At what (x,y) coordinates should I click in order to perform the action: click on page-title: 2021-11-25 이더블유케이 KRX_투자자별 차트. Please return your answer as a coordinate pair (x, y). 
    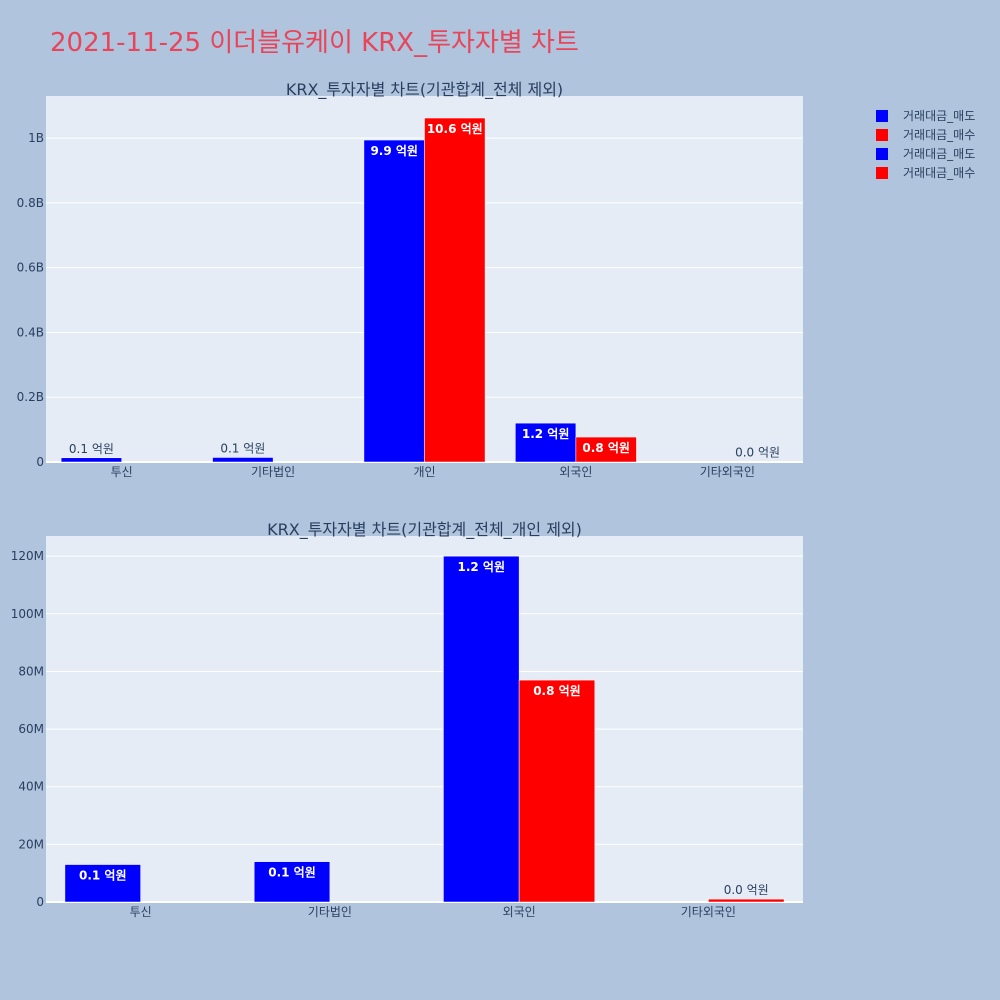
    Looking at the image, I should click on (314, 43).